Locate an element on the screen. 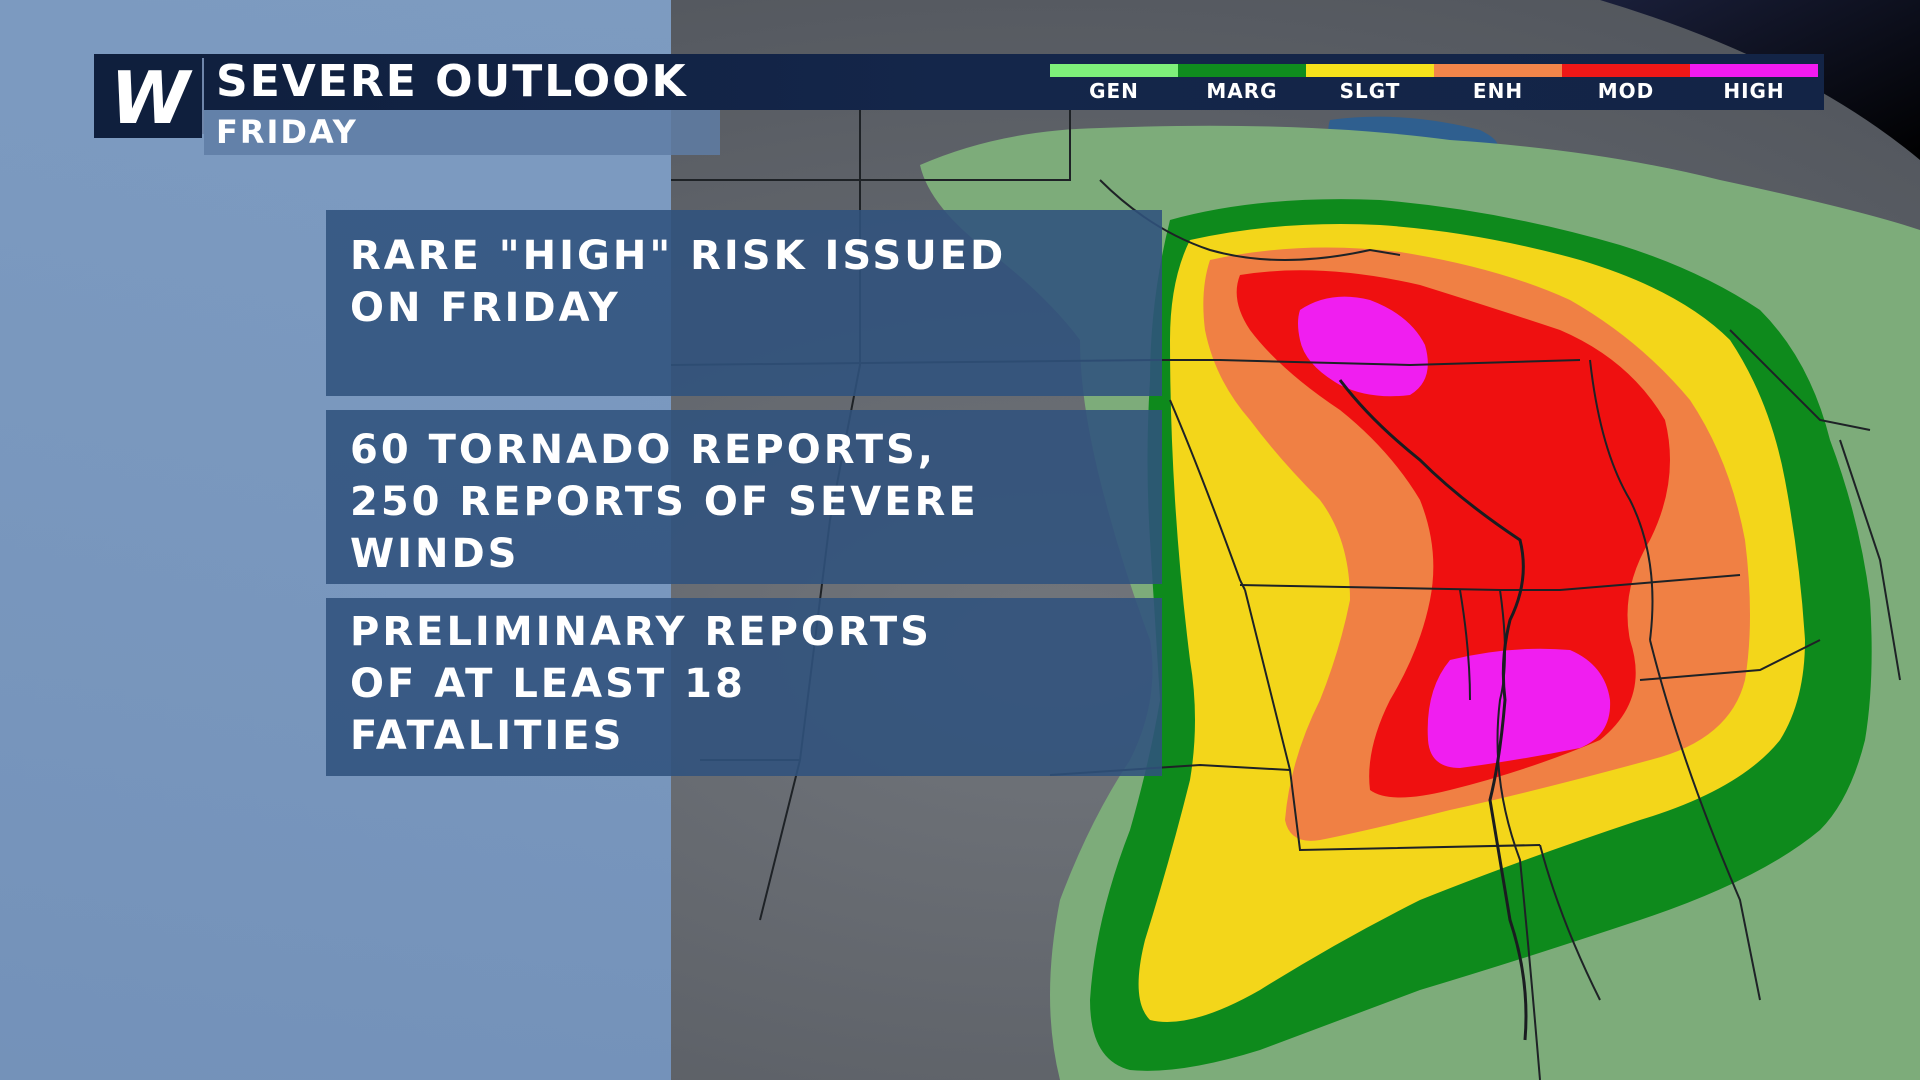 The image size is (1920, 1080). legend-swatch-gen is located at coordinates (1114, 70).